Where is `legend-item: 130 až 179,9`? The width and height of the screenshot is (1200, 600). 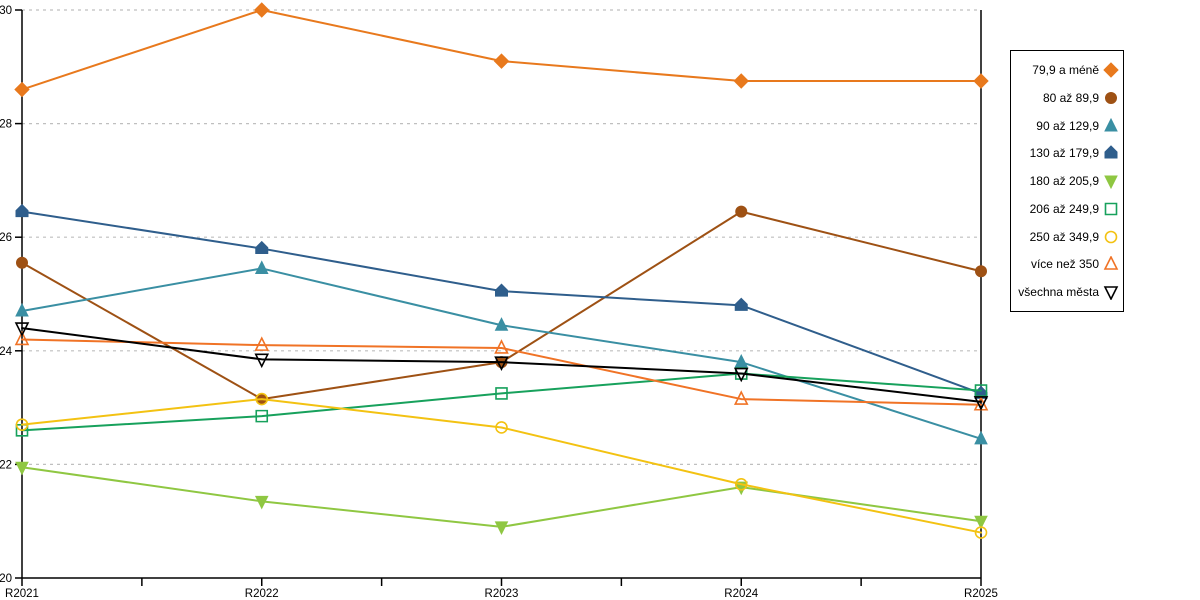 legend-item: 130 až 179,9 is located at coordinates (1066, 153).